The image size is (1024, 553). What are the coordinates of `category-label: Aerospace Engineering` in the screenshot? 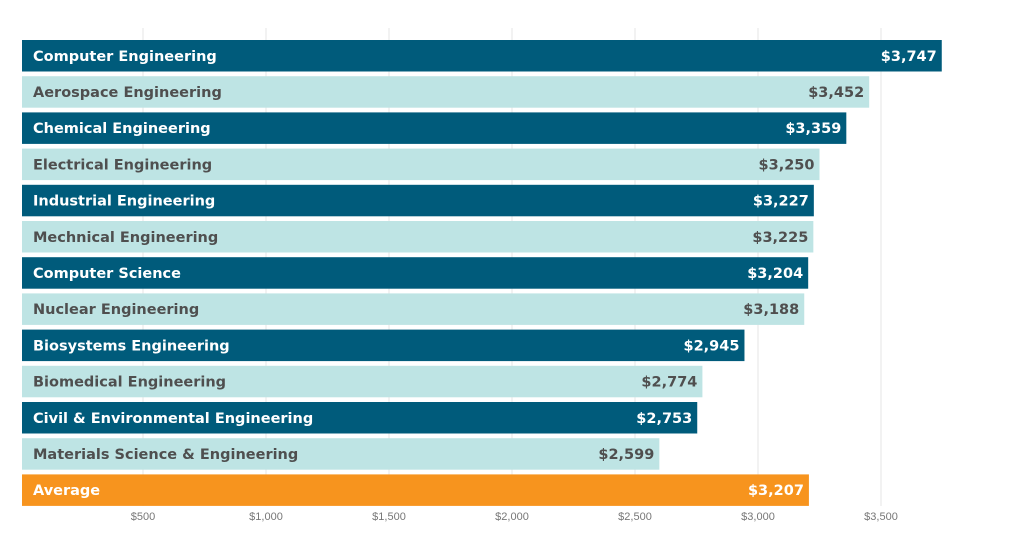 It's located at (127, 93).